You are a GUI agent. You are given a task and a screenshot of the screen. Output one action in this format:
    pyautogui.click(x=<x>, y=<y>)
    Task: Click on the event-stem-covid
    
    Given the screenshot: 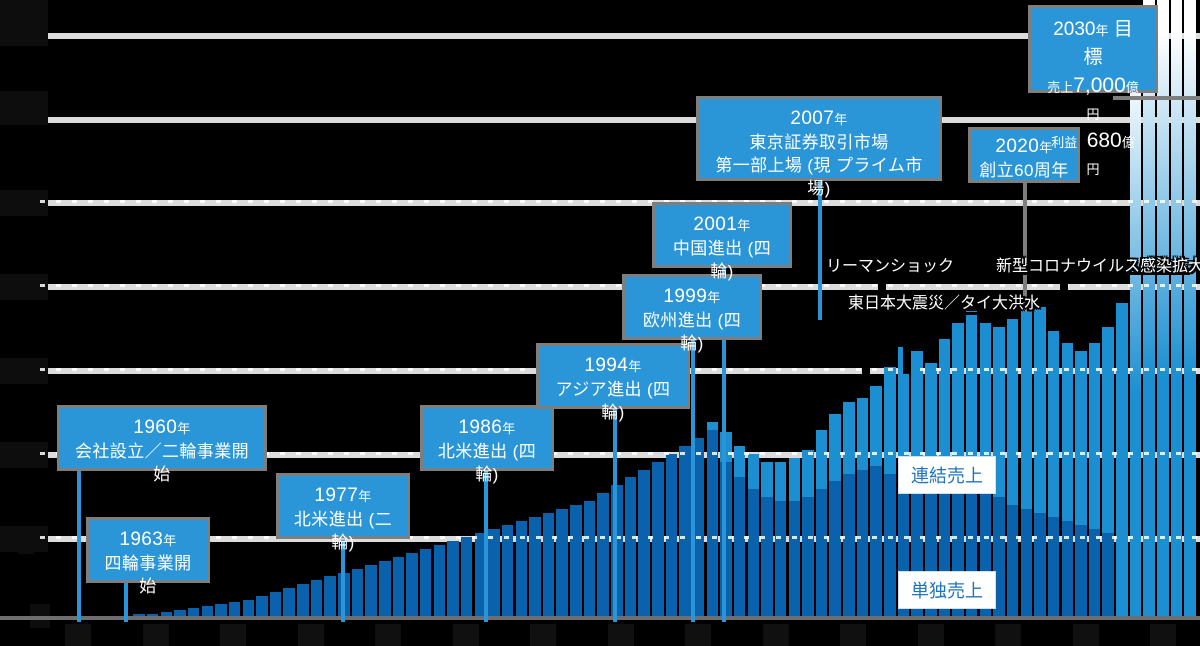 What is the action you would take?
    pyautogui.click(x=1064, y=291)
    